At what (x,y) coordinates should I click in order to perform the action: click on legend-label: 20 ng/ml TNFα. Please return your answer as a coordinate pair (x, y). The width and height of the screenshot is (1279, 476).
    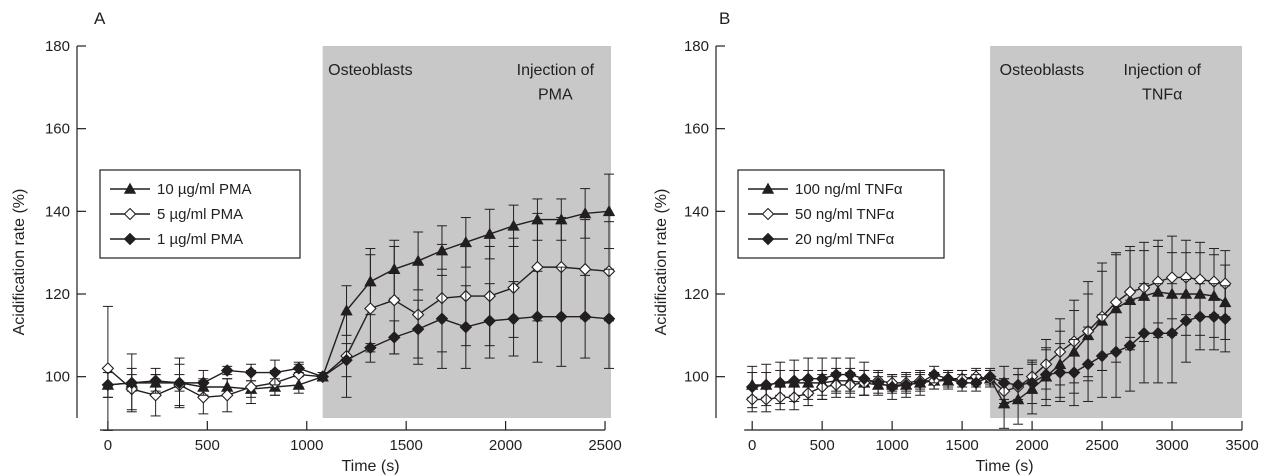
    Looking at the image, I should click on (845, 239).